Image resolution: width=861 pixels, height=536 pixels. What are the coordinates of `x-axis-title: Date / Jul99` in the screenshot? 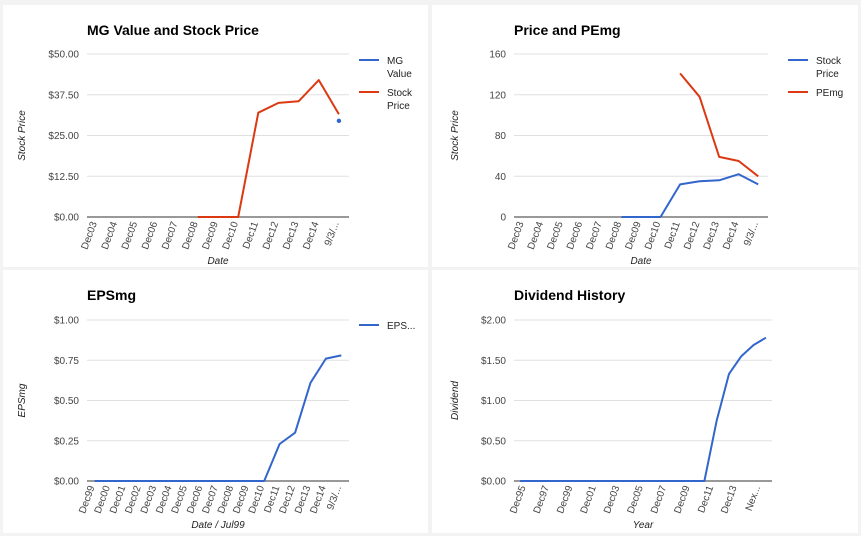 It's located at (218, 525).